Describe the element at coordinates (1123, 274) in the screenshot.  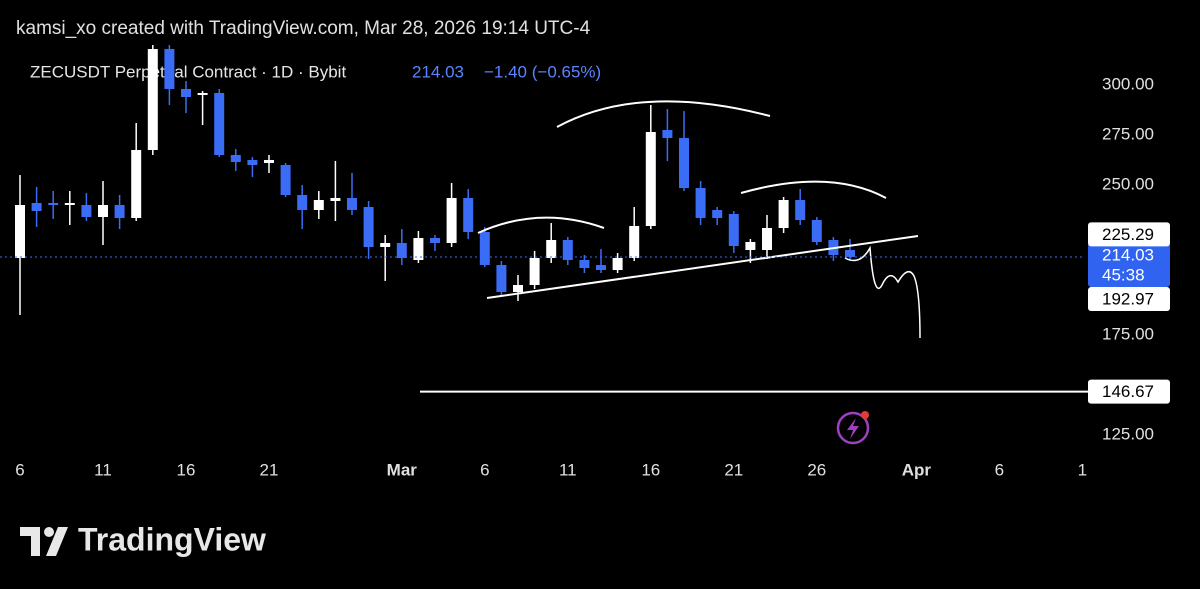
I see `countdown: 45:38` at that location.